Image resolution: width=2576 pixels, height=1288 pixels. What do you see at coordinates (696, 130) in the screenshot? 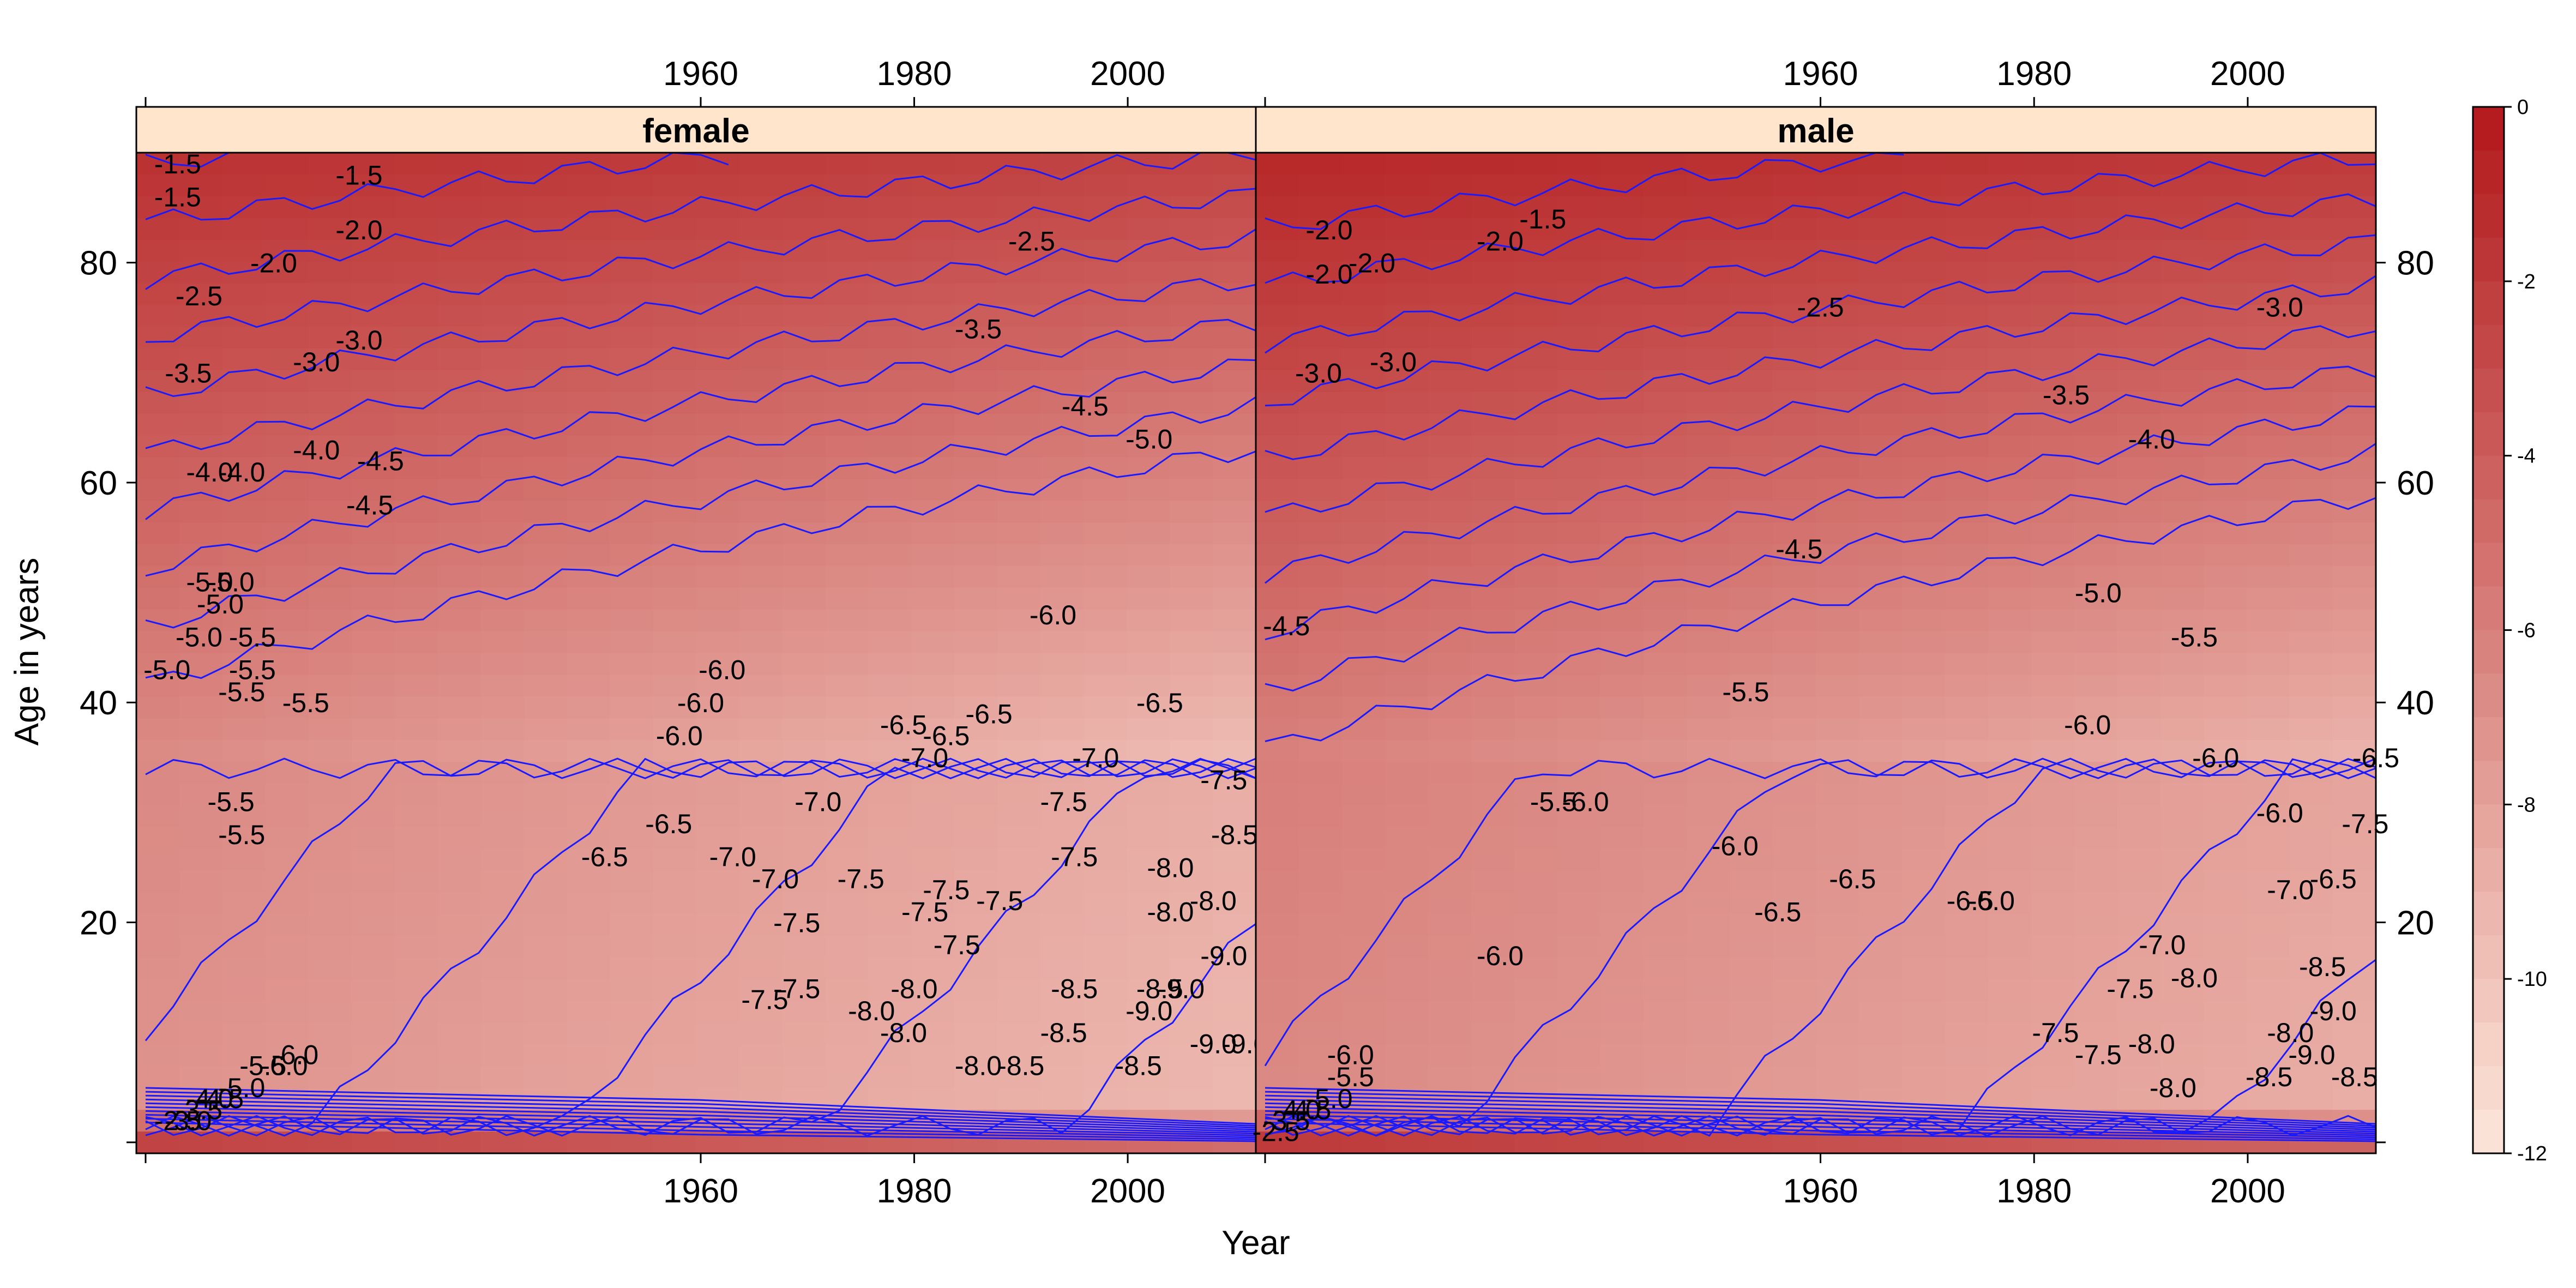
I see `strip-female` at bounding box center [696, 130].